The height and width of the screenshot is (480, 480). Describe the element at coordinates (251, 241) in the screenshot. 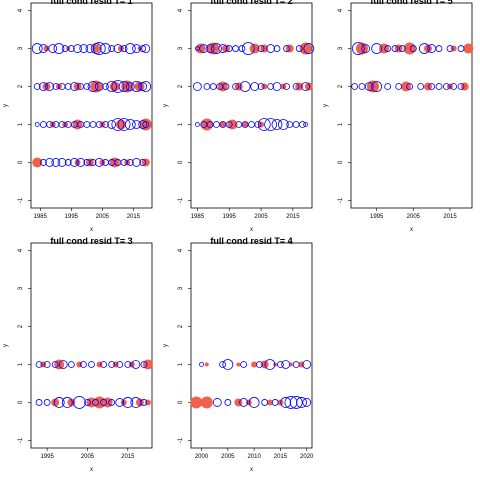

I see `chart-title: full cond resid T= 4` at that location.